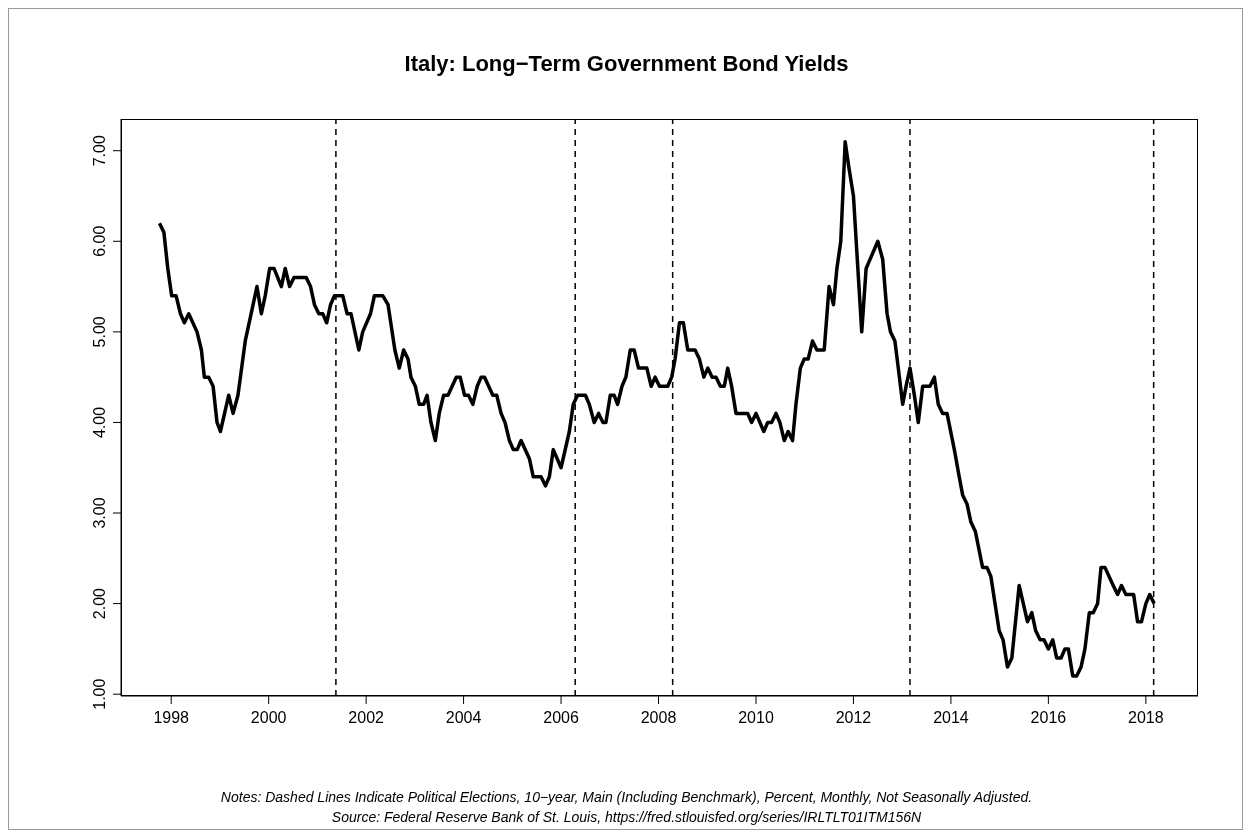 This screenshot has width=1251, height=838. I want to click on chart-title: Italy: Long−Term Government Bond Yields, so click(626, 64).